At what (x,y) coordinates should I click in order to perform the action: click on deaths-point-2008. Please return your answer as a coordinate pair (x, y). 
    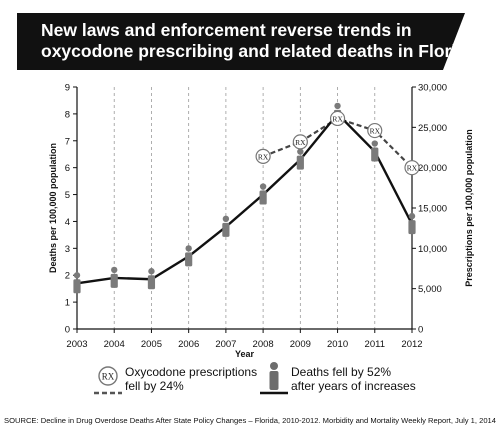
    Looking at the image, I should click on (263, 194).